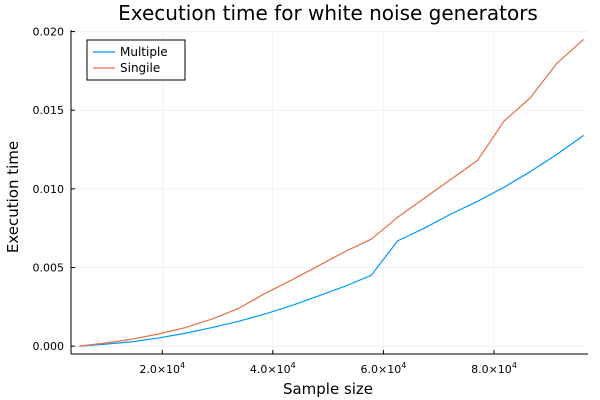 The height and width of the screenshot is (400, 600). What do you see at coordinates (144, 52) in the screenshot?
I see `legend-label-multiple: Multiple` at bounding box center [144, 52].